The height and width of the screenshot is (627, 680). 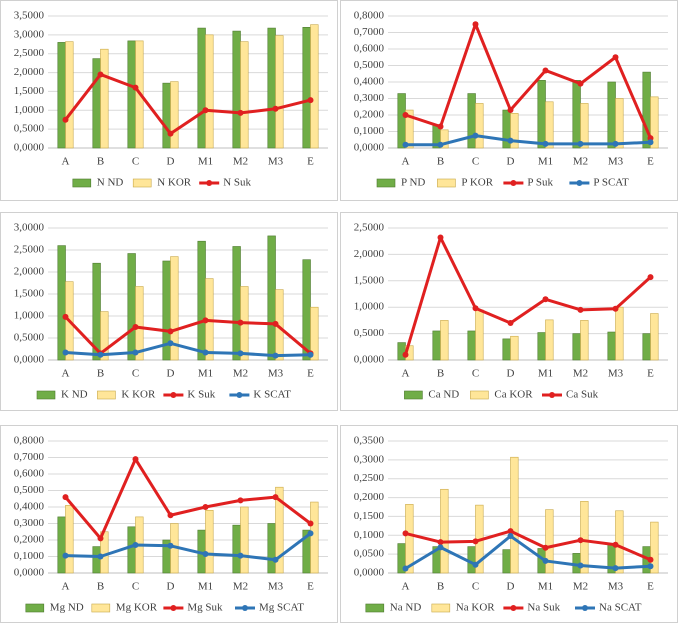 I want to click on y-tick-label: 0,8000, so click(x=29, y=441).